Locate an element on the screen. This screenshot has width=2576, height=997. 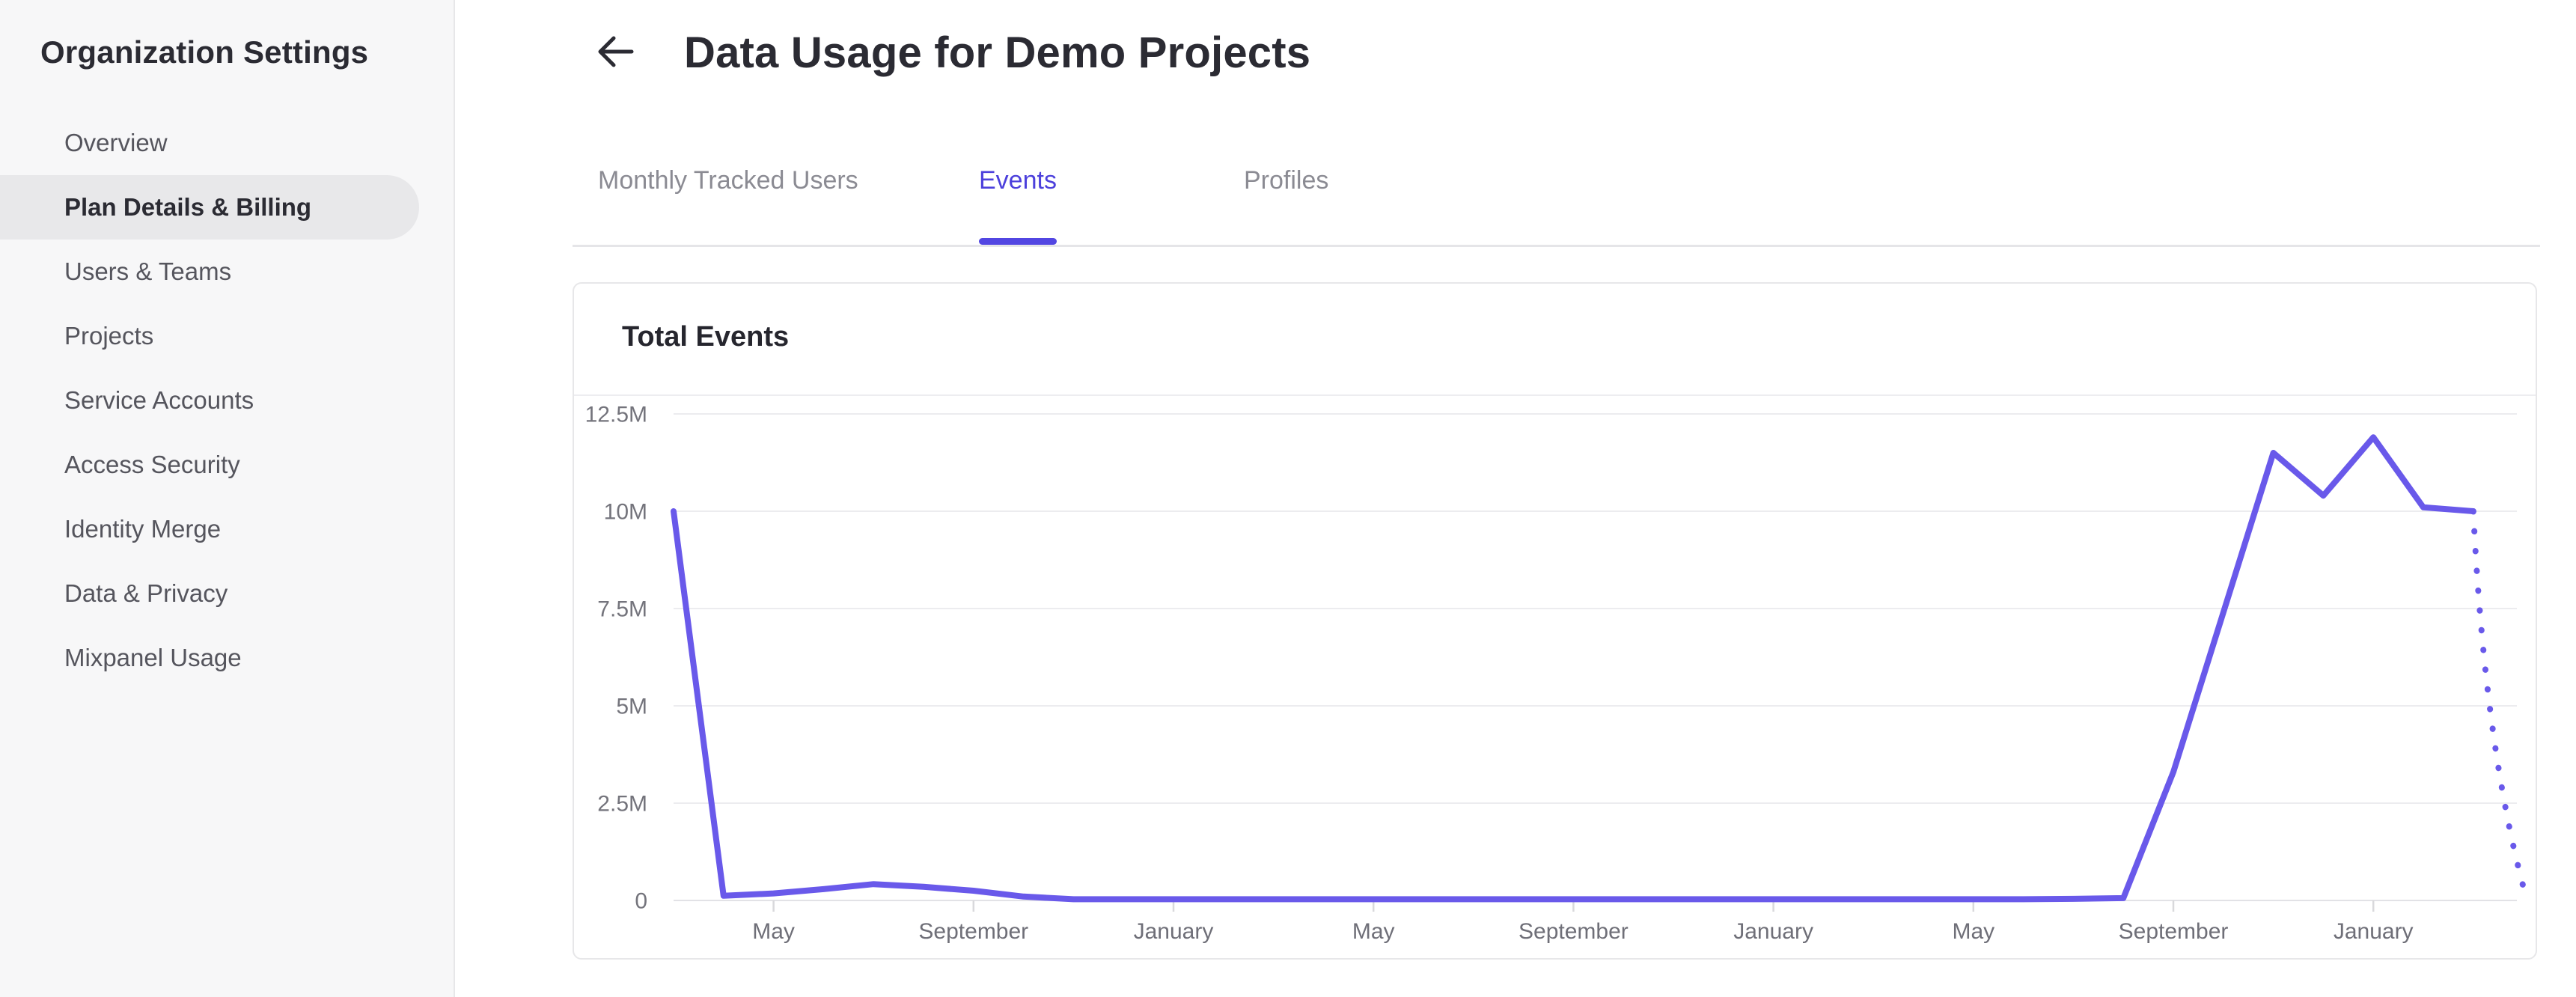
page-header: Data Usage for Demo Projects is located at coordinates (951, 52).